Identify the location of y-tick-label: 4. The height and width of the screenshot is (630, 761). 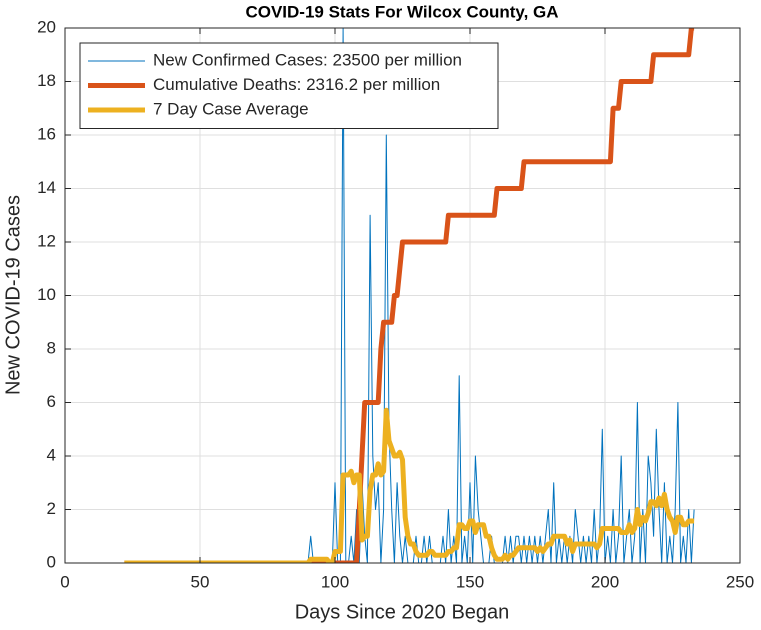
(51, 454).